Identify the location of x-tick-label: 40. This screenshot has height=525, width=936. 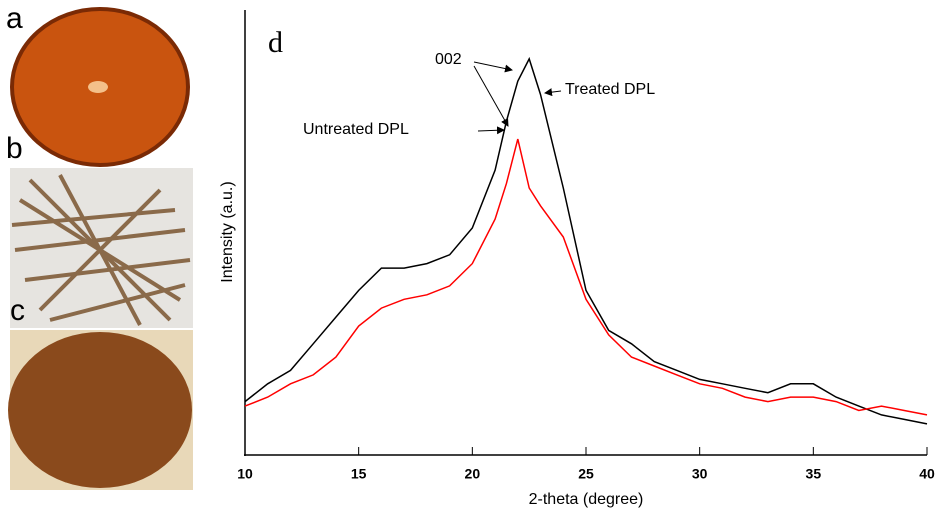
(927, 474).